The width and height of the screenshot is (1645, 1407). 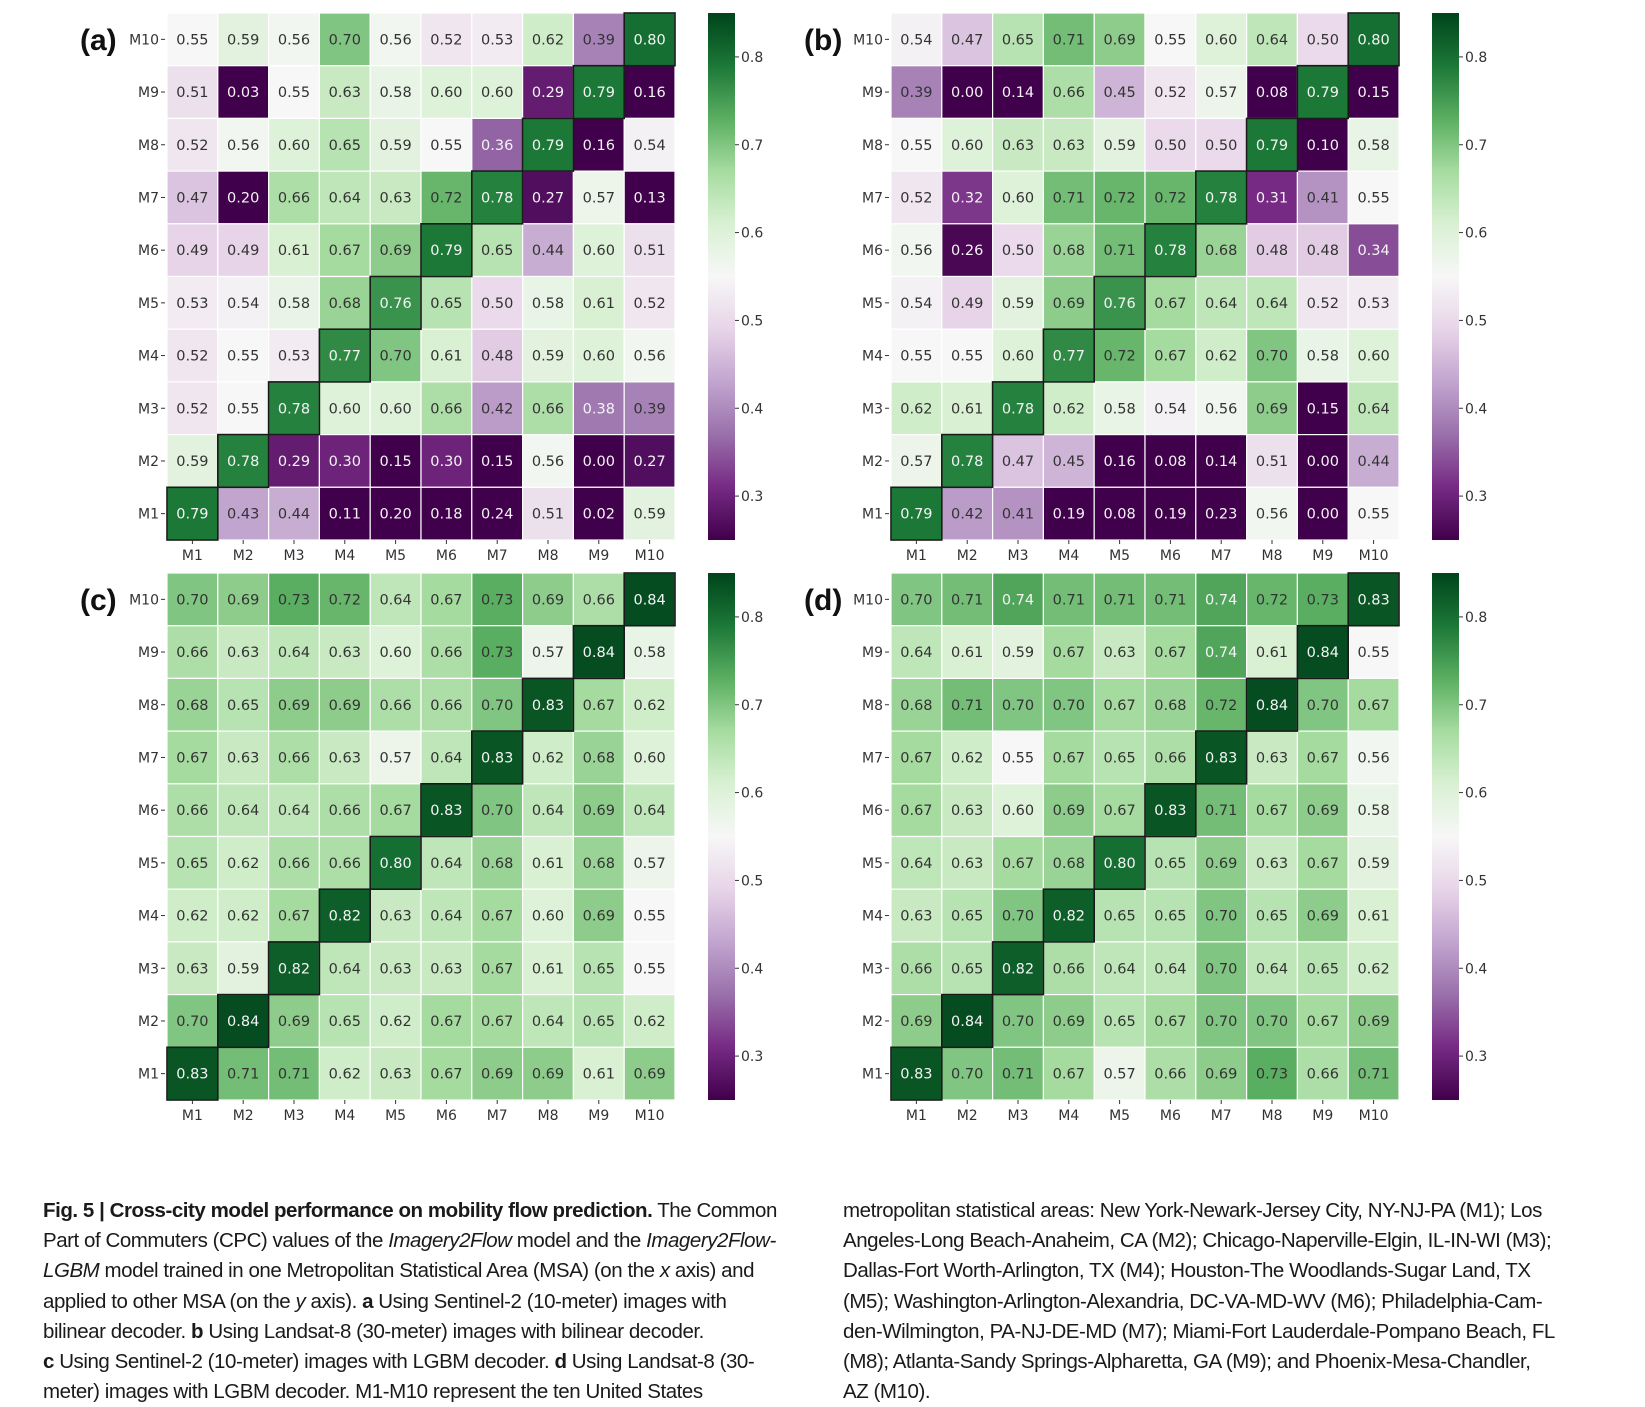 What do you see at coordinates (1119, 93) in the screenshot?
I see `cell-value-label: 0.45` at bounding box center [1119, 93].